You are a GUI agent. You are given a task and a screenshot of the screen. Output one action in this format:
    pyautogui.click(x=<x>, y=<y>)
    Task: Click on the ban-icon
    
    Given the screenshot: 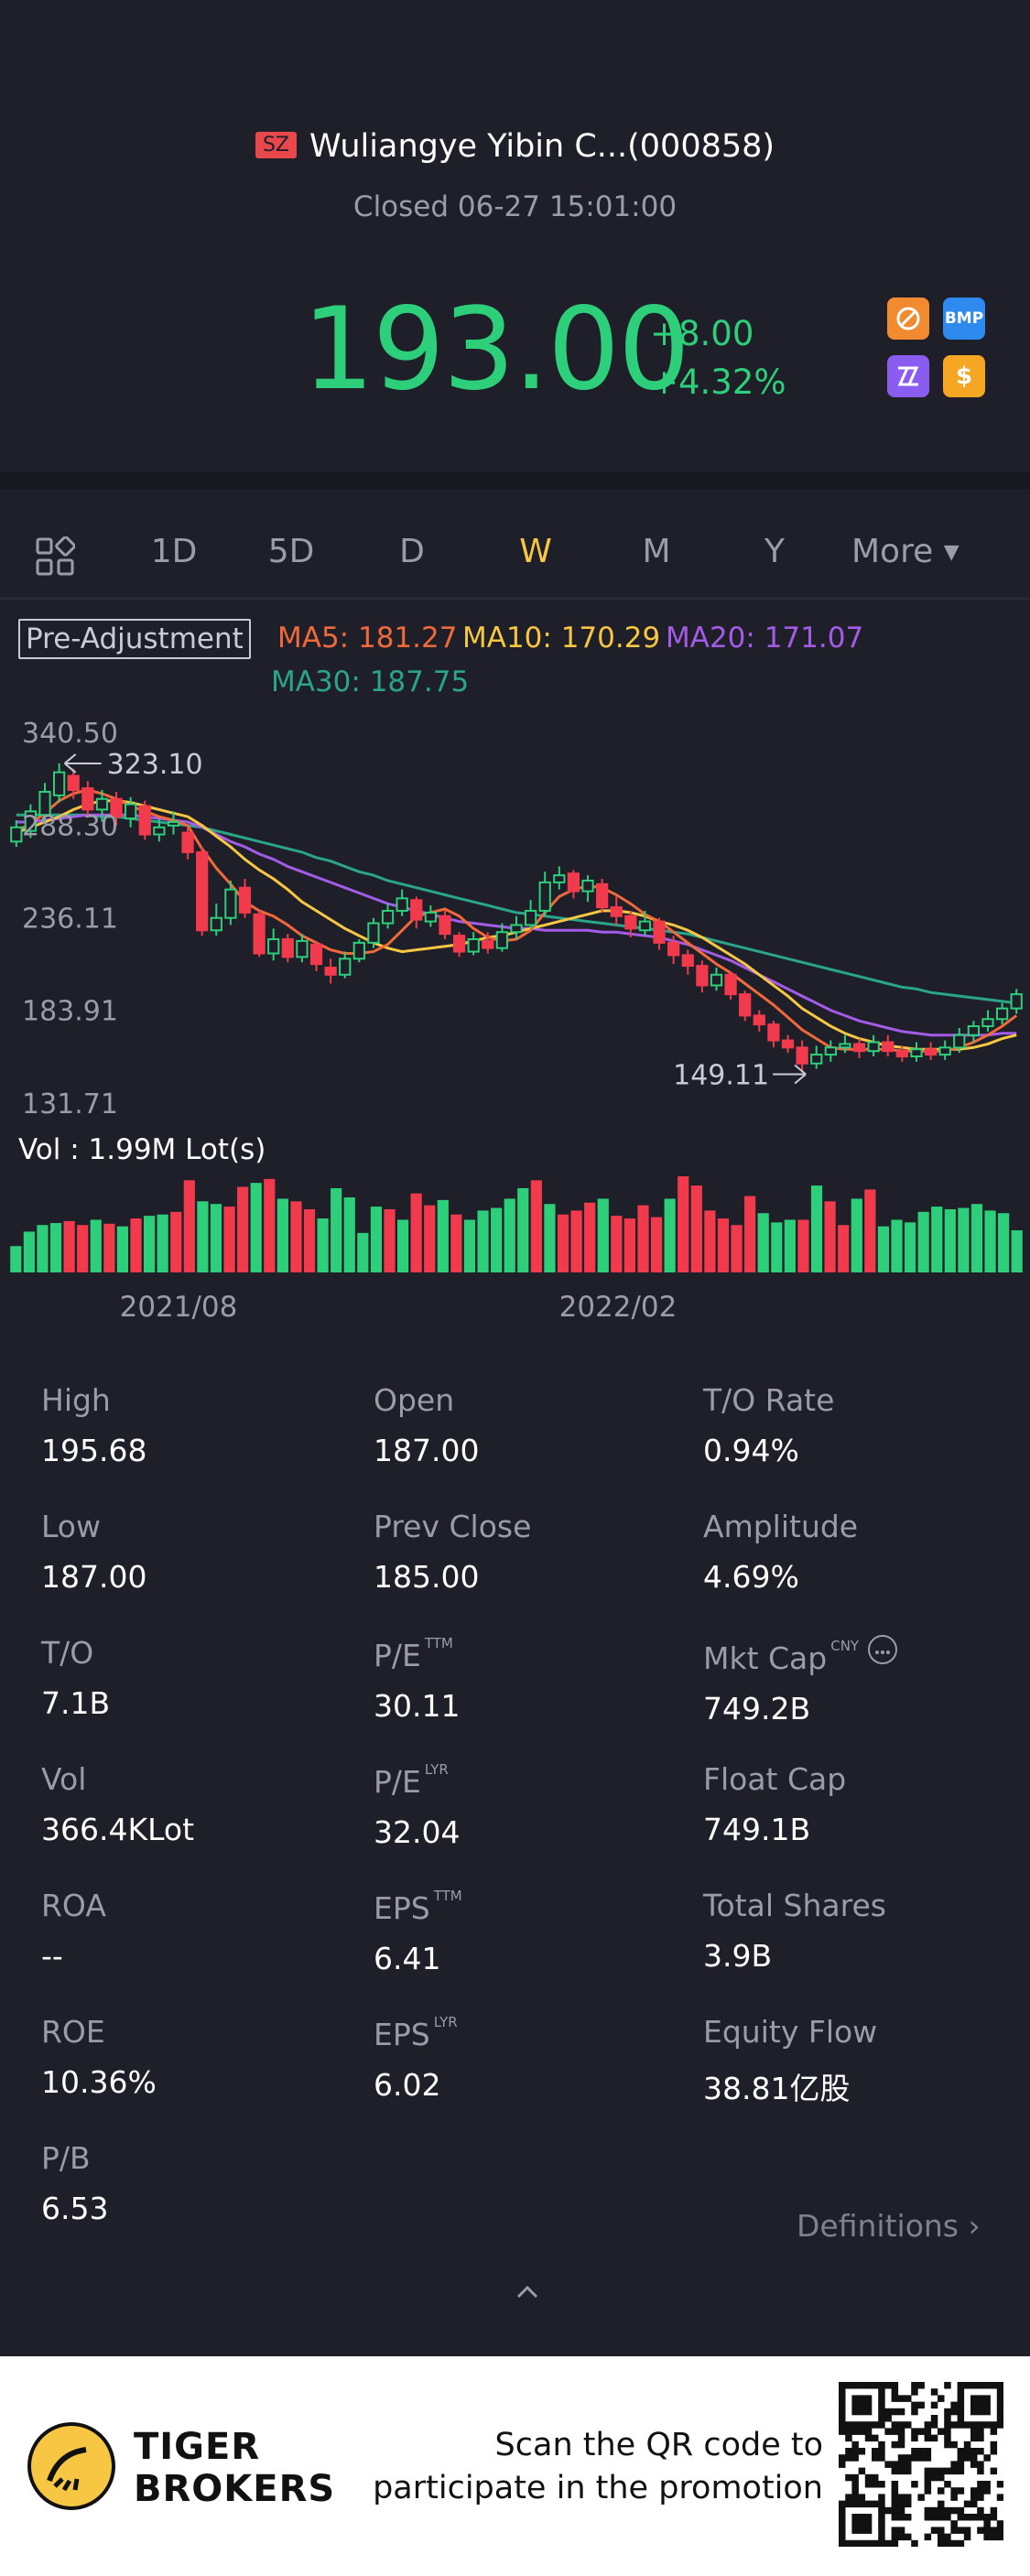 What is the action you would take?
    pyautogui.click(x=908, y=319)
    